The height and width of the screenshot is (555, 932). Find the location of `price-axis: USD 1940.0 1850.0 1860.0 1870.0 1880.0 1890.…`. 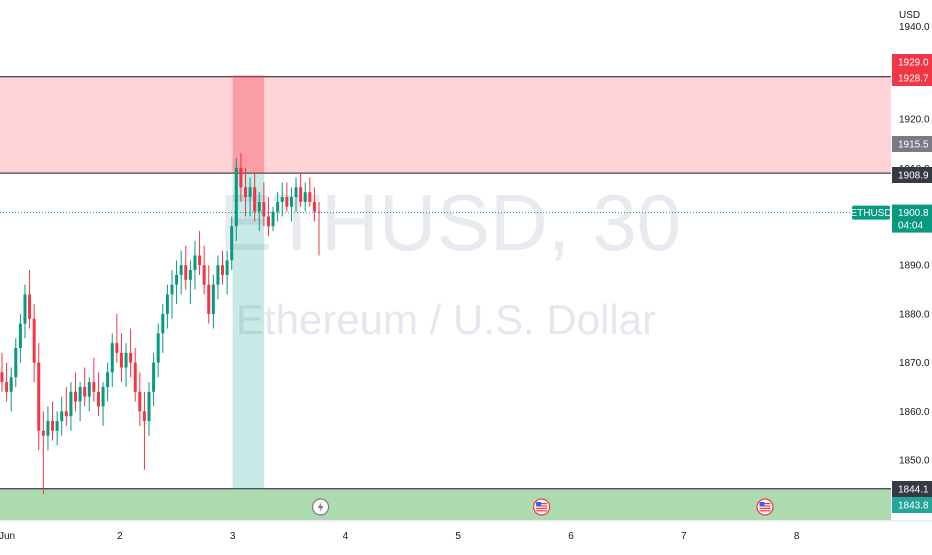

price-axis: USD 1940.0 1850.0 1860.0 1870.0 1880.0 1890.… is located at coordinates (912, 261).